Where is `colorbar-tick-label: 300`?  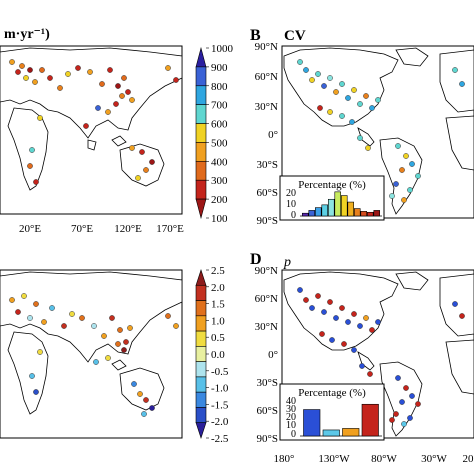 colorbar-tick-label: 300 is located at coordinates (219, 181).